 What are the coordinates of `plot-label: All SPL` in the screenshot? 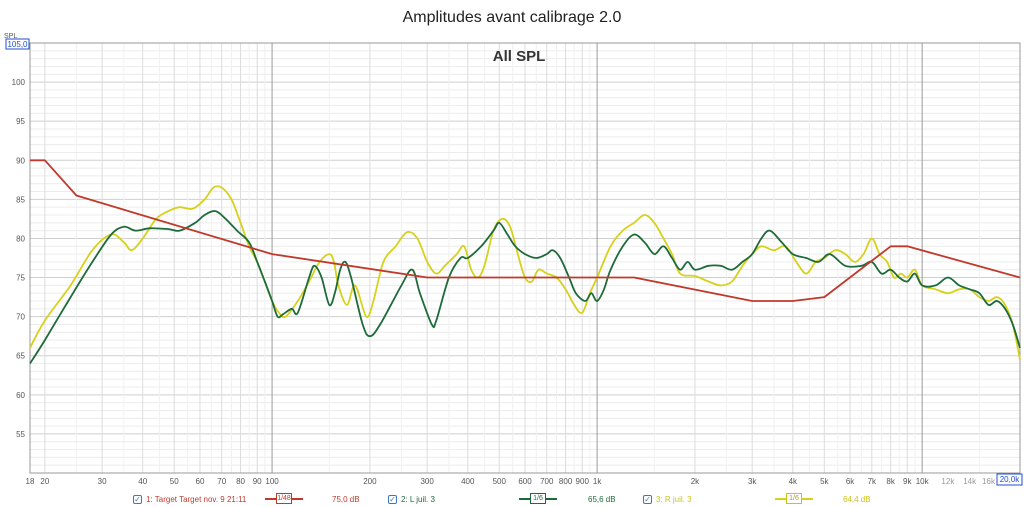 It's located at (519, 56).